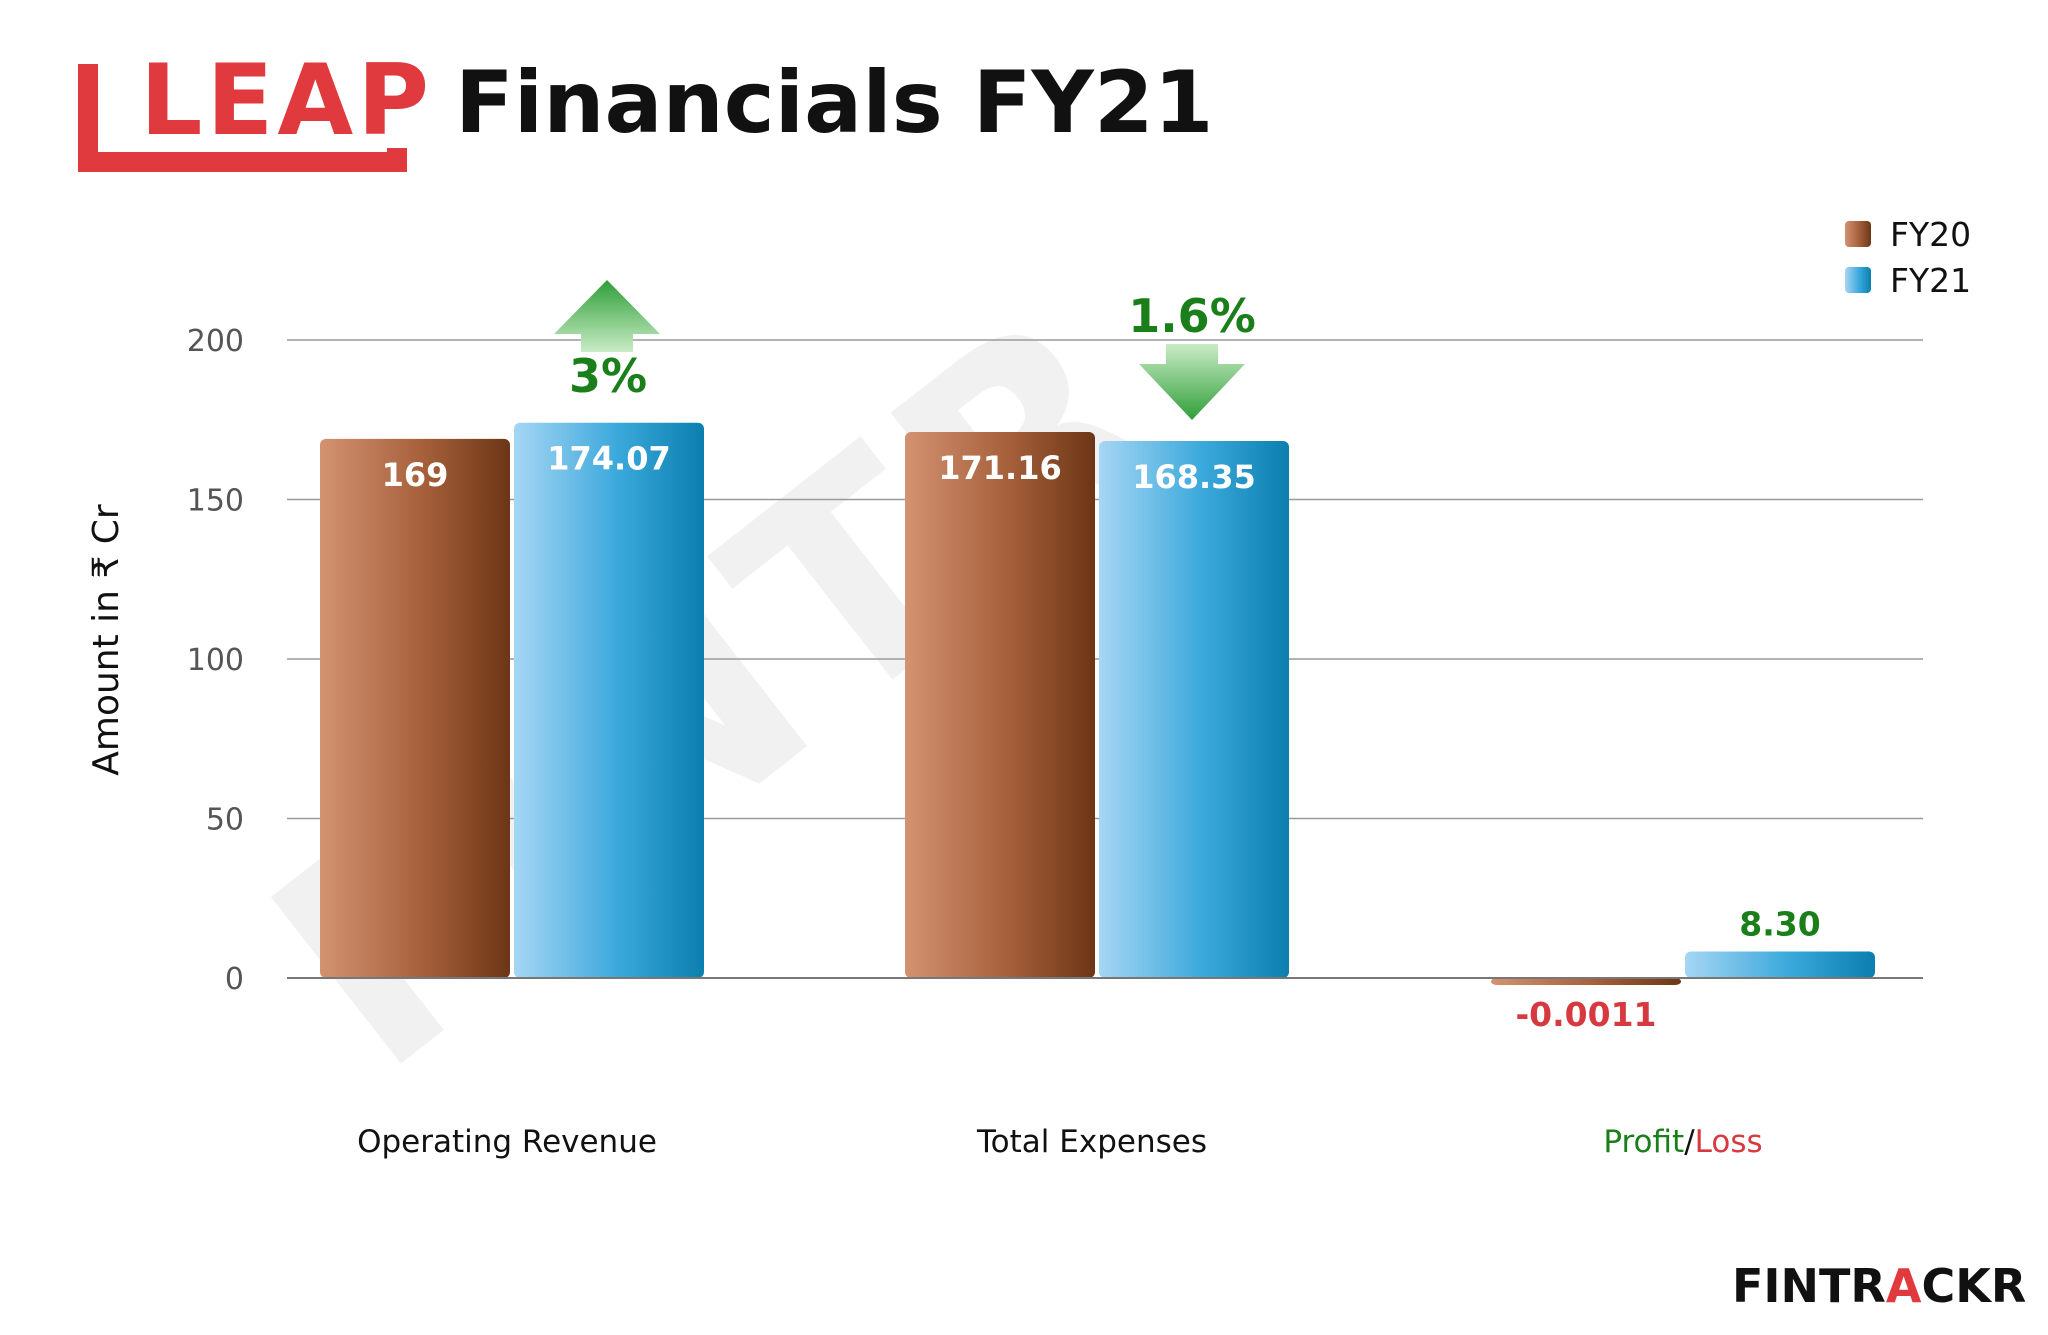 This screenshot has height=1335, width=2048. I want to click on bar-fy20-profit-loss, so click(1586, 981).